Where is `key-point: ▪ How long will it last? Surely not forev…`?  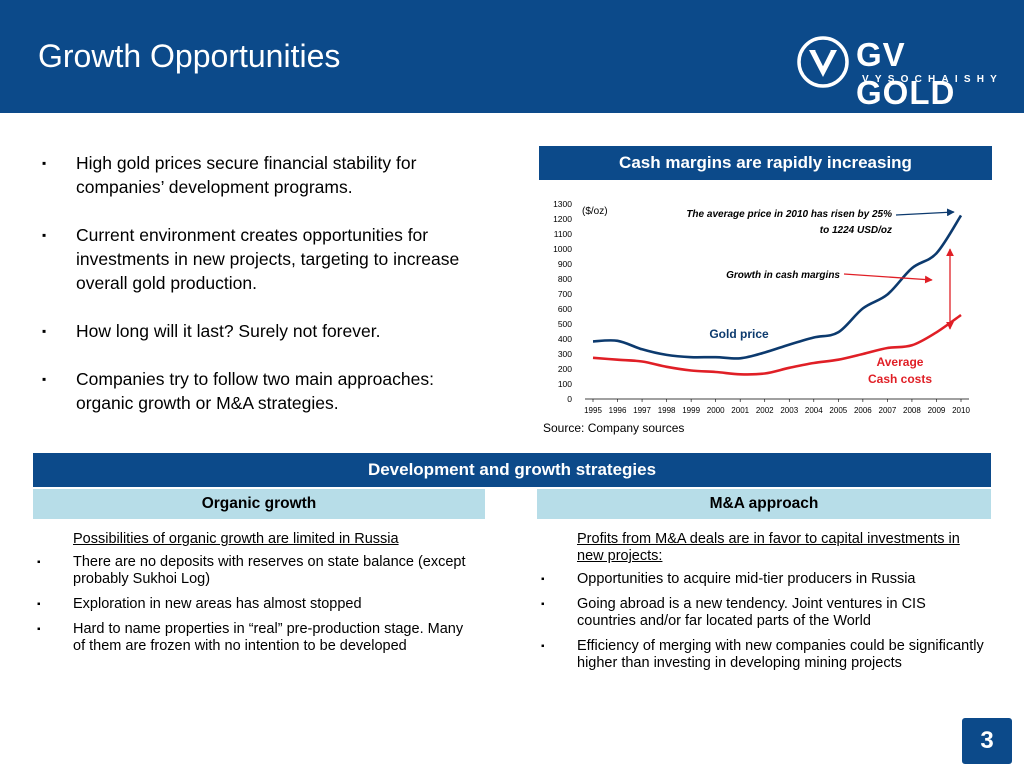
key-point: ▪ How long will it last? Surely not forev… is located at coordinates (211, 331).